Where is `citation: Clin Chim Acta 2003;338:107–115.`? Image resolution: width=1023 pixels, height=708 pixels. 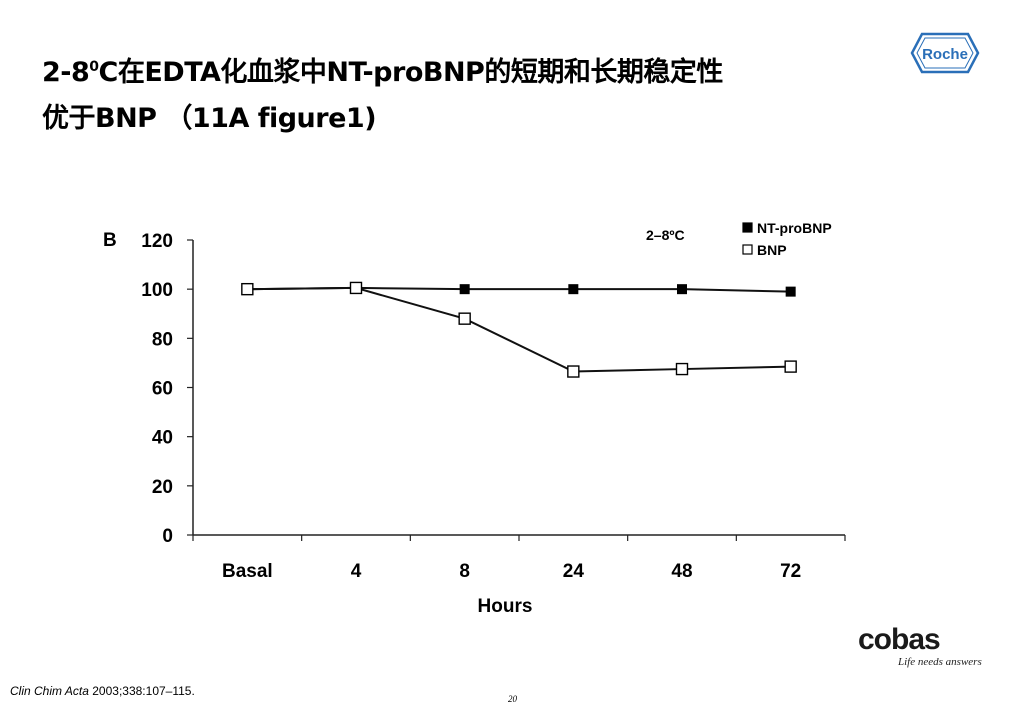
citation: Clin Chim Acta 2003;338:107–115. is located at coordinates (102, 691).